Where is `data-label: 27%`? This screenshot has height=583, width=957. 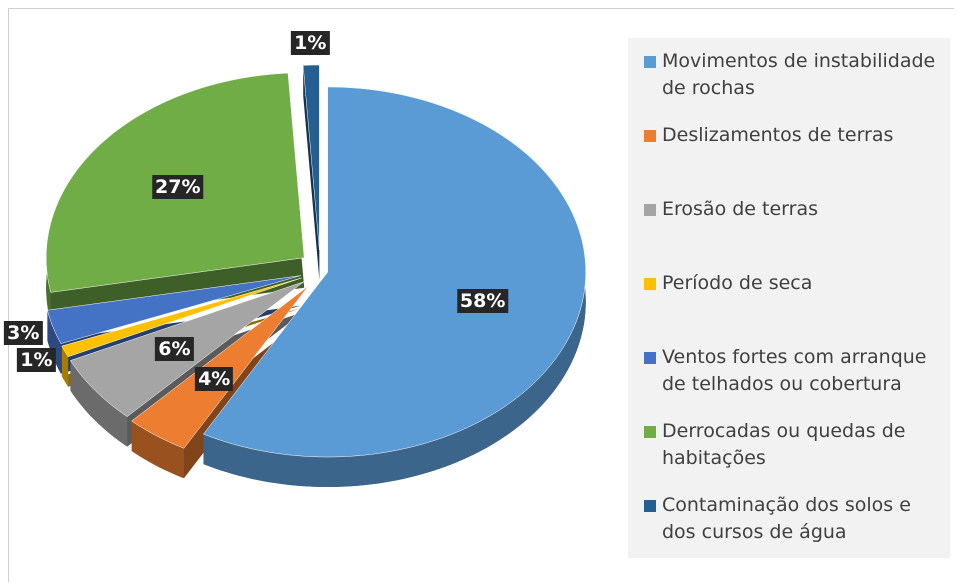
data-label: 27% is located at coordinates (178, 187).